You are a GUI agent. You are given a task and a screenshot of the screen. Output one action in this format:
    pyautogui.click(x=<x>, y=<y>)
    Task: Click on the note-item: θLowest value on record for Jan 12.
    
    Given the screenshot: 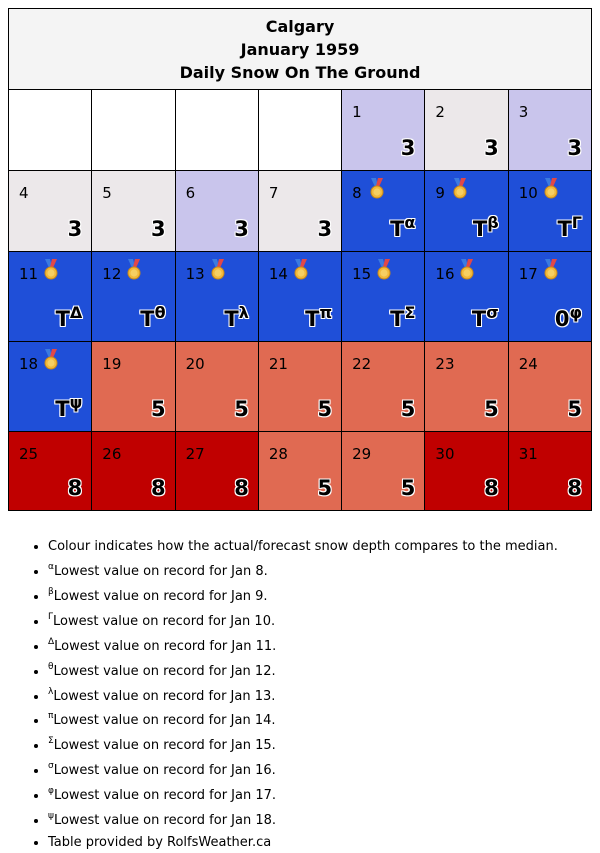 What is the action you would take?
    pyautogui.click(x=303, y=670)
    